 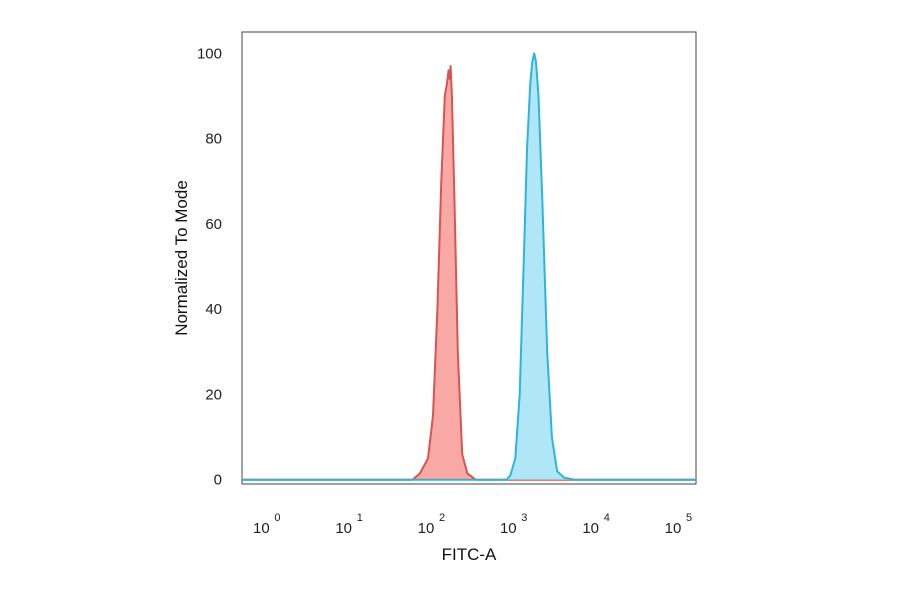 I want to click on x-tick-label: 10 2, so click(x=431, y=524).